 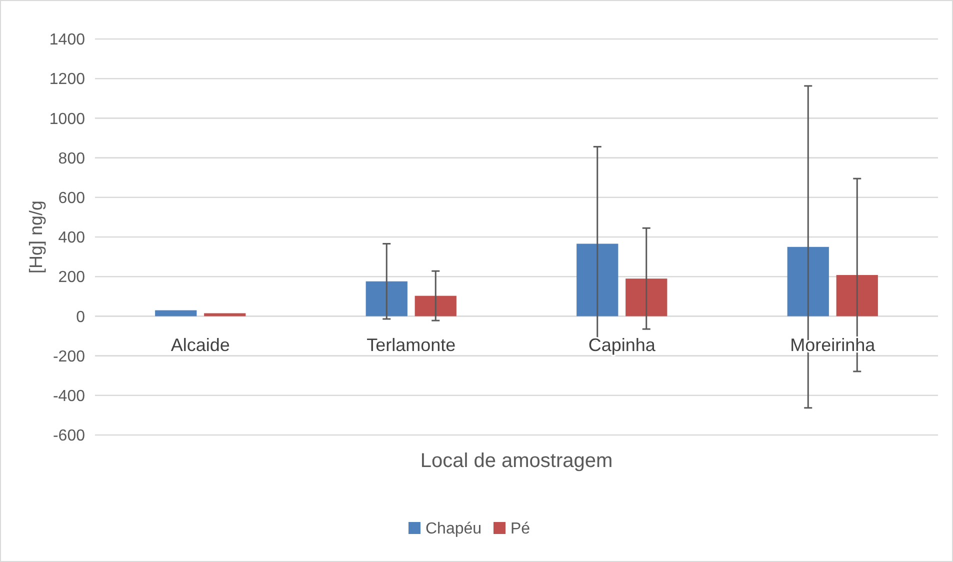 I want to click on y-tick-label: -200, so click(x=69, y=357).